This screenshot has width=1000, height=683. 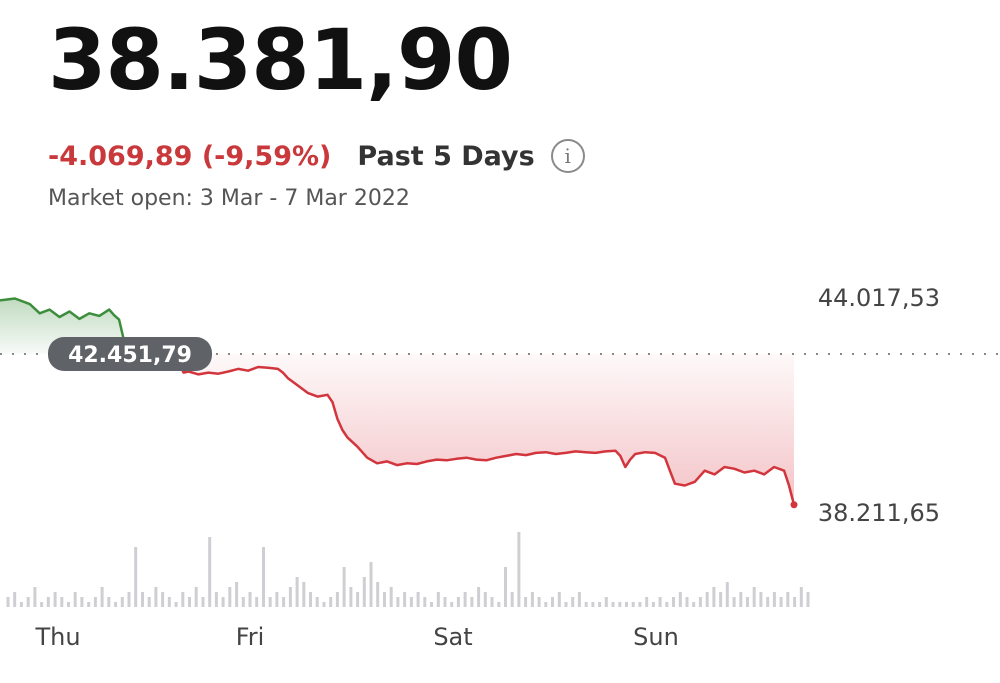 I want to click on current-price: 38.381,90, so click(x=280, y=60).